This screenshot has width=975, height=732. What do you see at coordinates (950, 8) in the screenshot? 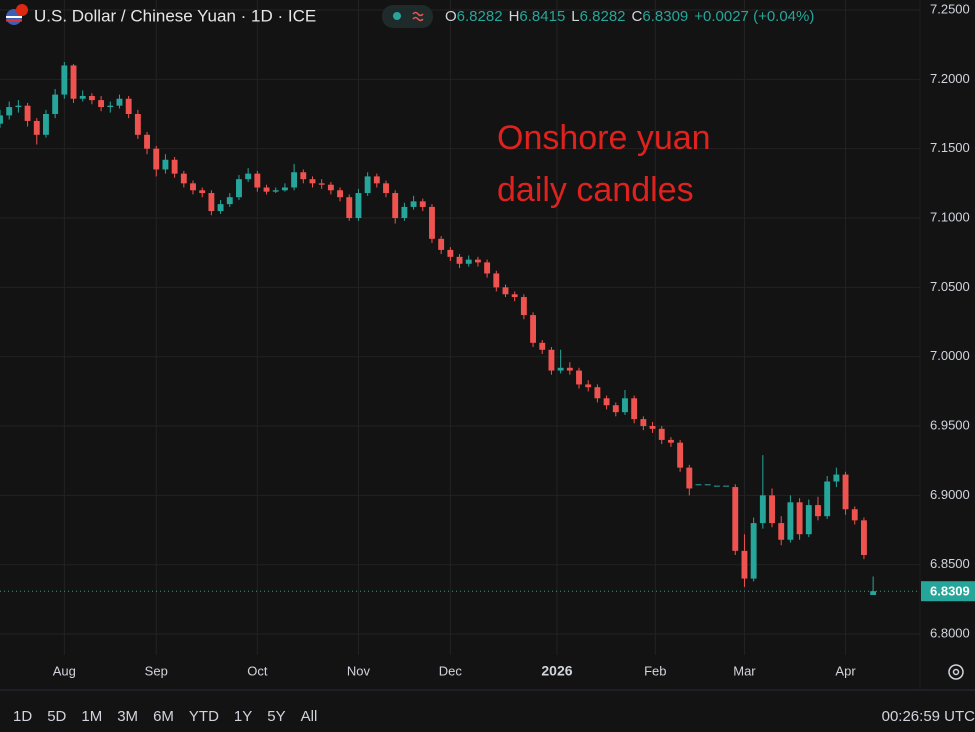
I see `y-tick-label: 7.2500` at bounding box center [950, 8].